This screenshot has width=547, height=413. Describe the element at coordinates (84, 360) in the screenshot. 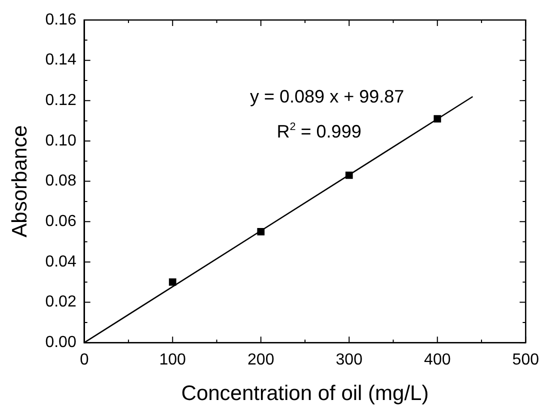

I see `x-tick-label: 0` at that location.